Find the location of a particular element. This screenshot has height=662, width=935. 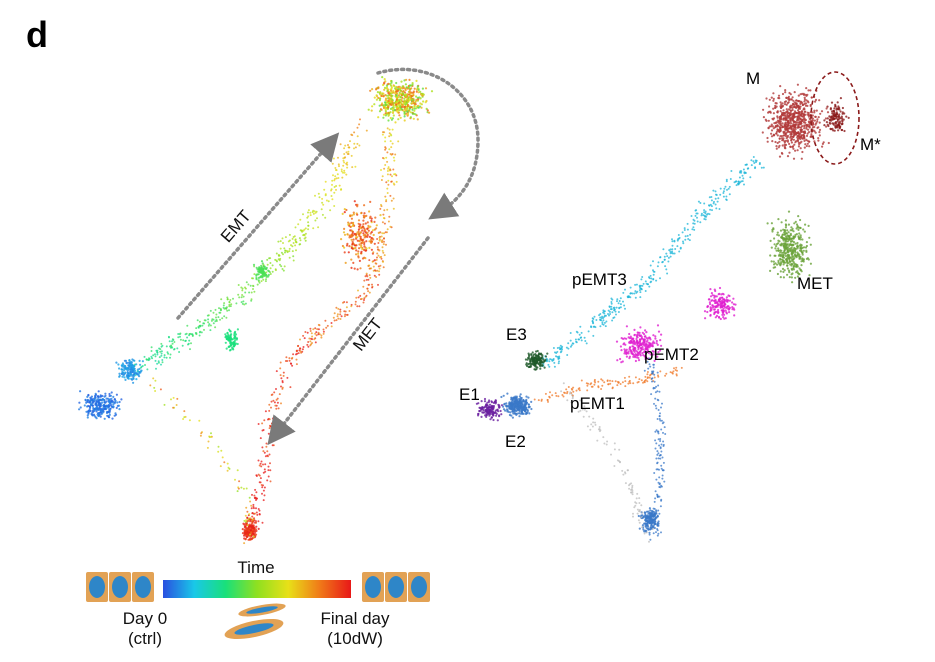

cluster-label-e1: E1 is located at coordinates (469, 394).